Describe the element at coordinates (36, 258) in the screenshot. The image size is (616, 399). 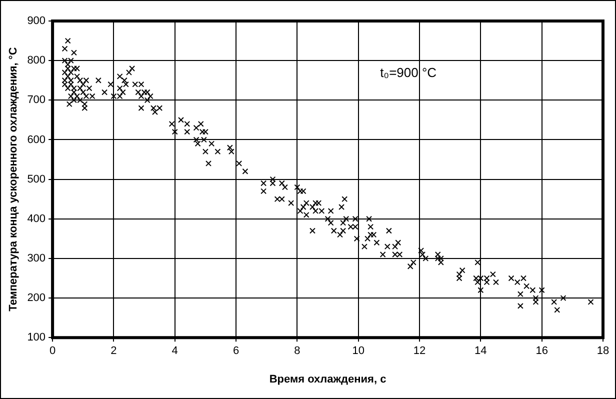
I see `y-tick-label: 300` at that location.